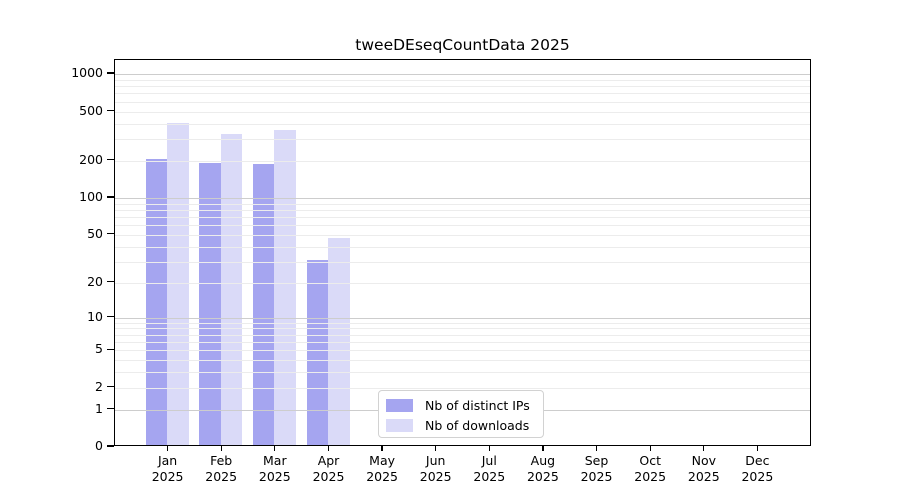 The width and height of the screenshot is (900, 500). Describe the element at coordinates (703, 468) in the screenshot. I see `x-tick-label: Nov 2025` at that location.